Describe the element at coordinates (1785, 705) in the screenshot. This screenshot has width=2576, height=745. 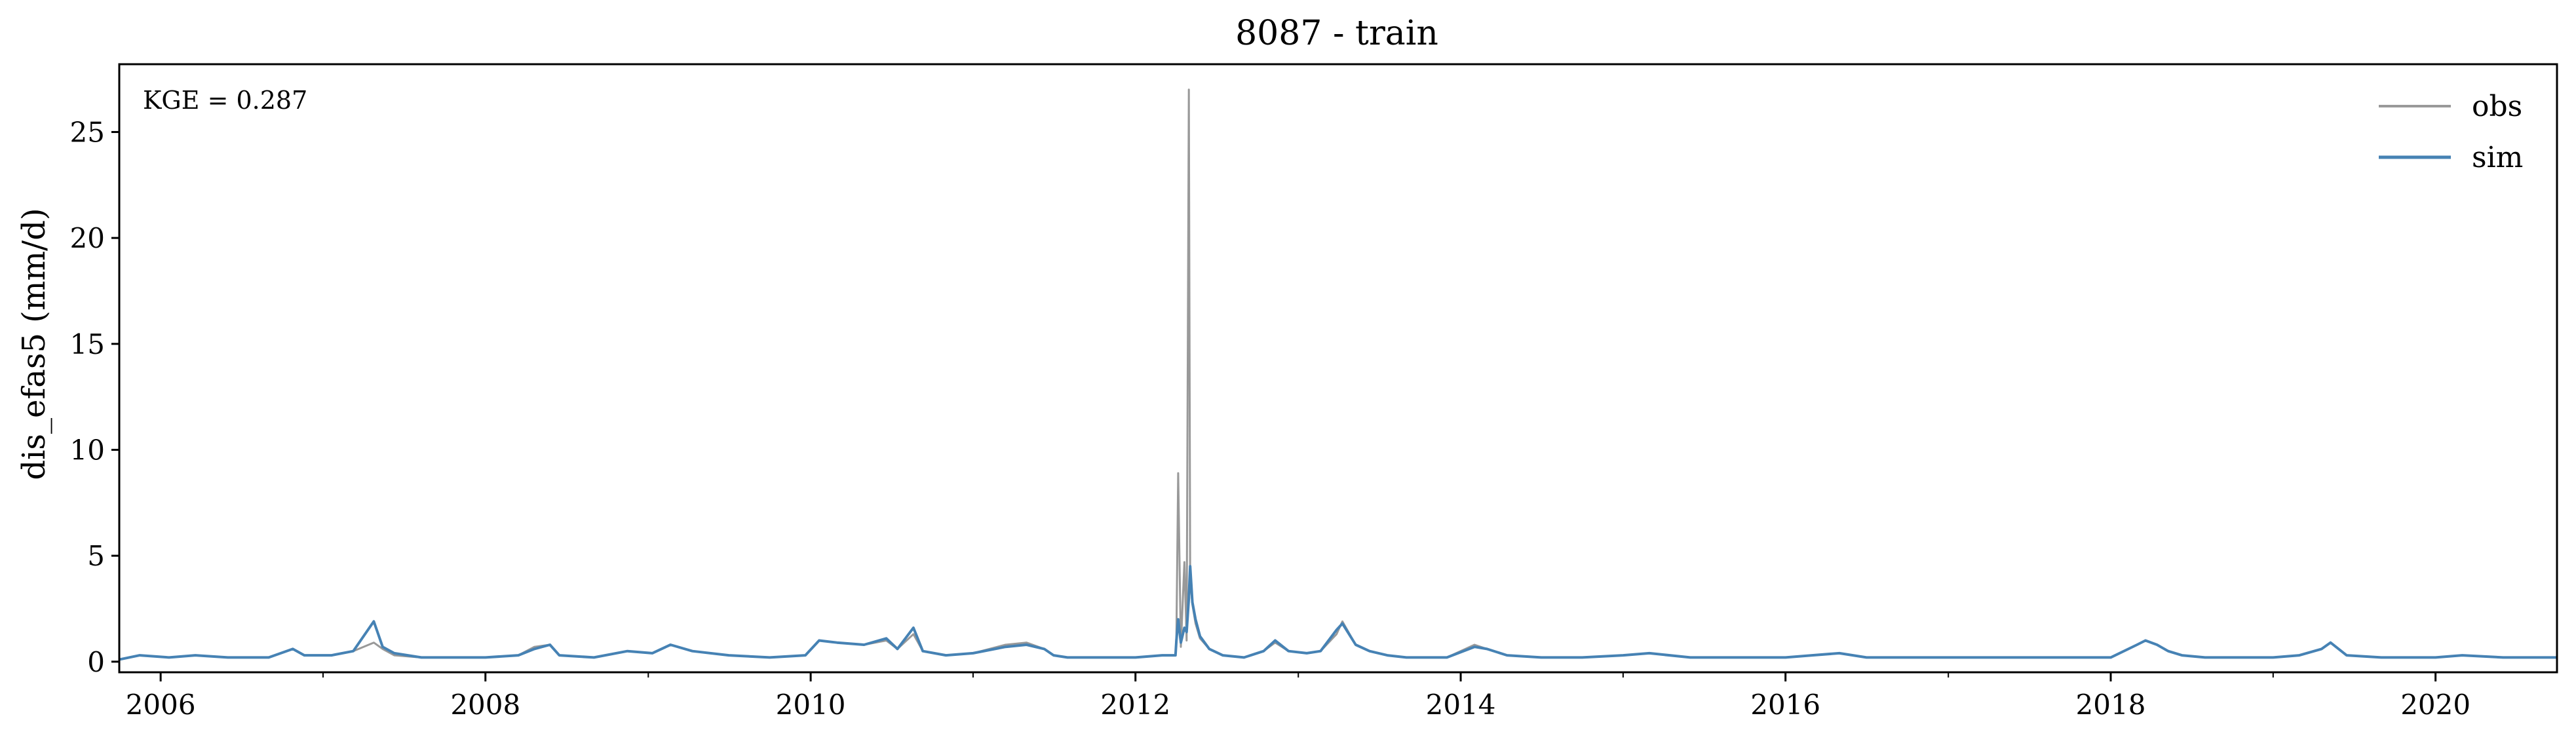
I see `x-tick-label: 2016` at that location.